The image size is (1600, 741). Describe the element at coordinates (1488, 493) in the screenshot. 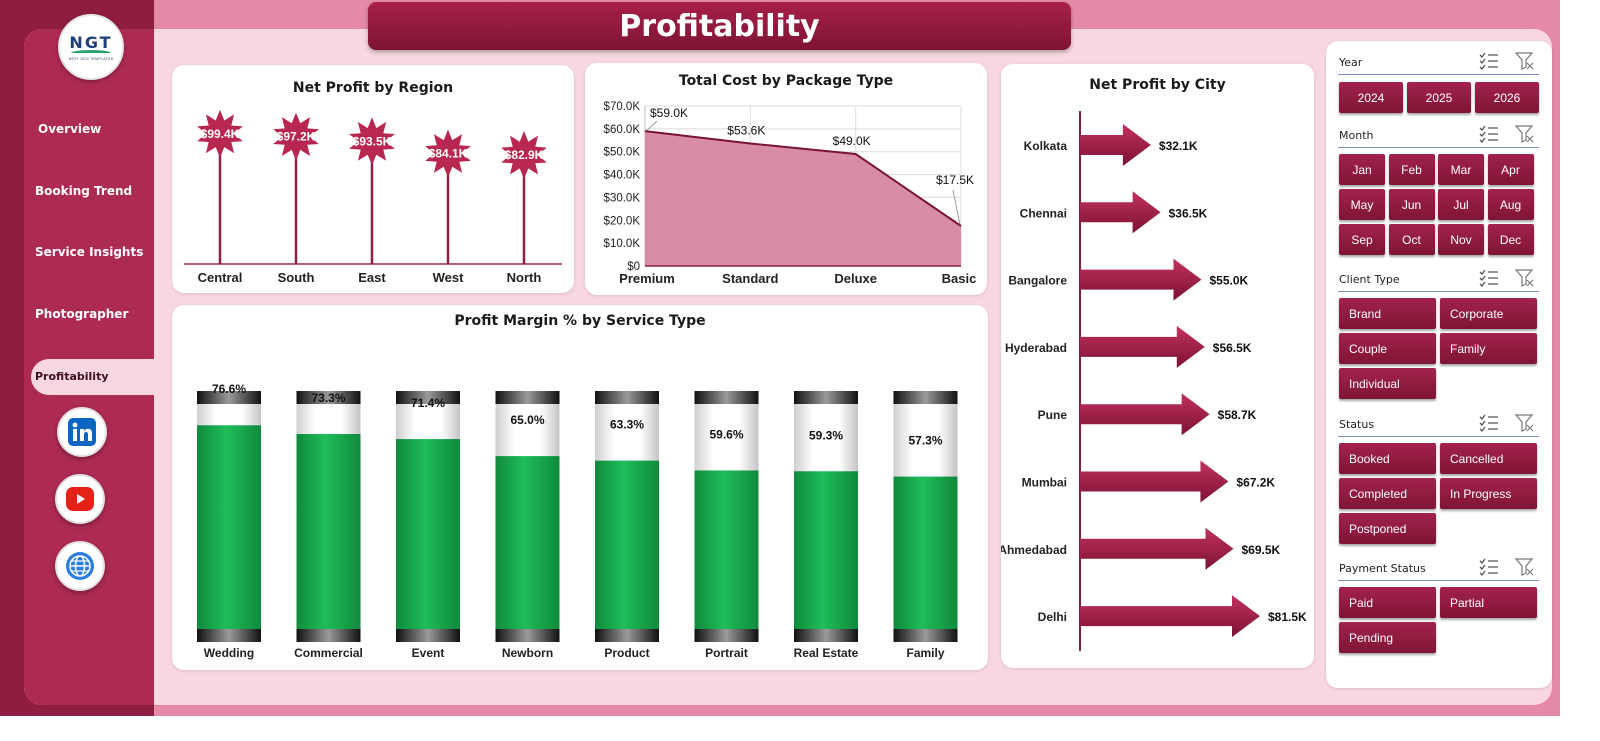

I see `status-option-in-progress: In Progress` at that location.